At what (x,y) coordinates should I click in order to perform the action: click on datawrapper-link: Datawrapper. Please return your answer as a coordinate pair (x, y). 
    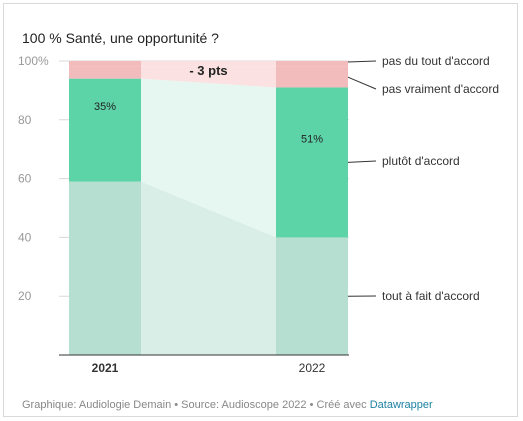
    Looking at the image, I should click on (401, 405).